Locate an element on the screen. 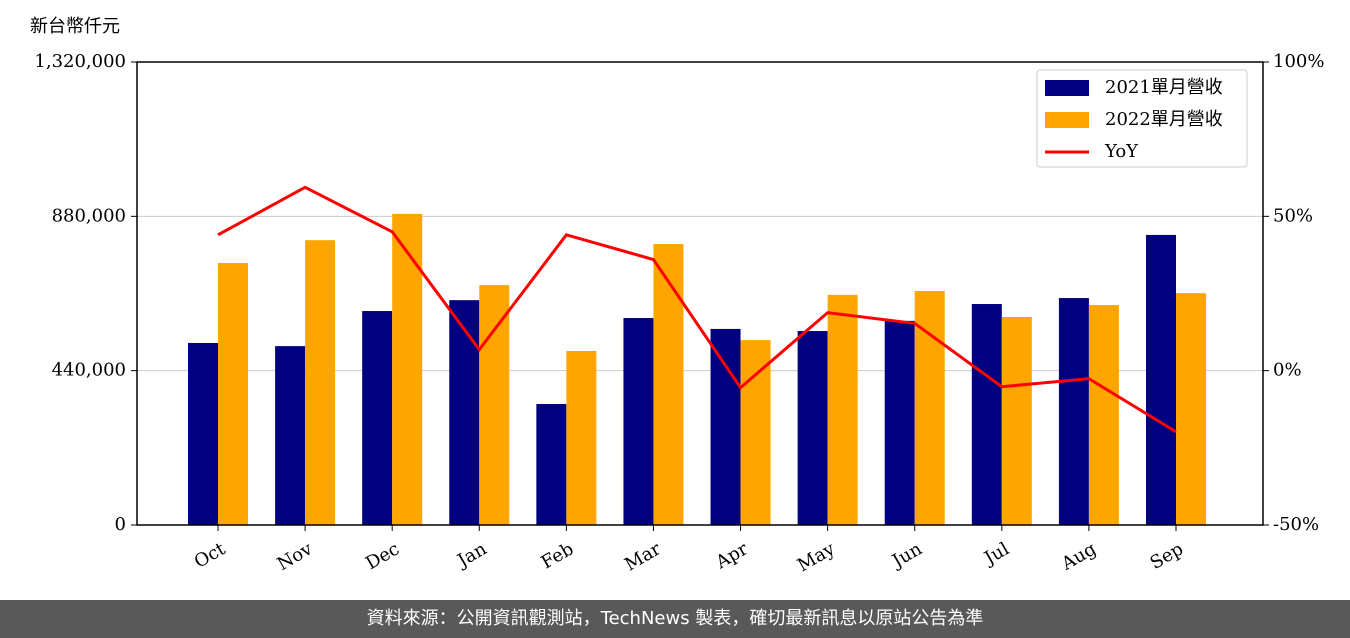  y-tick-label: 880,000 is located at coordinates (89, 215).